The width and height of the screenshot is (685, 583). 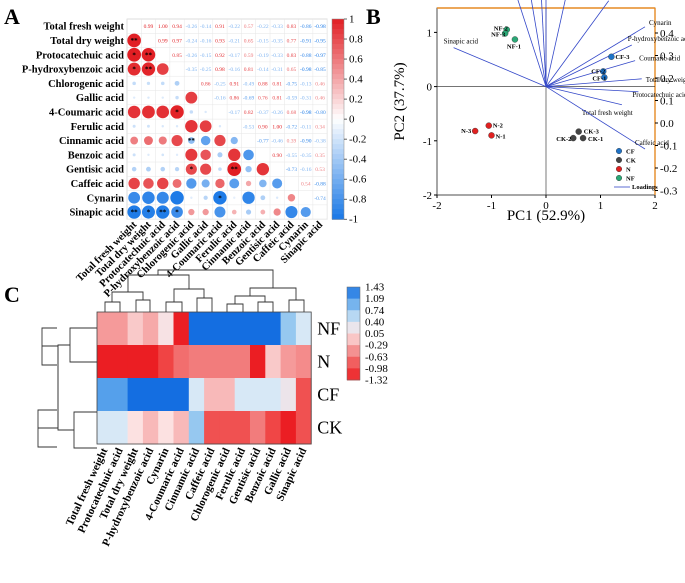 I want to click on correlation-value: -0.25, so click(x=220, y=84).